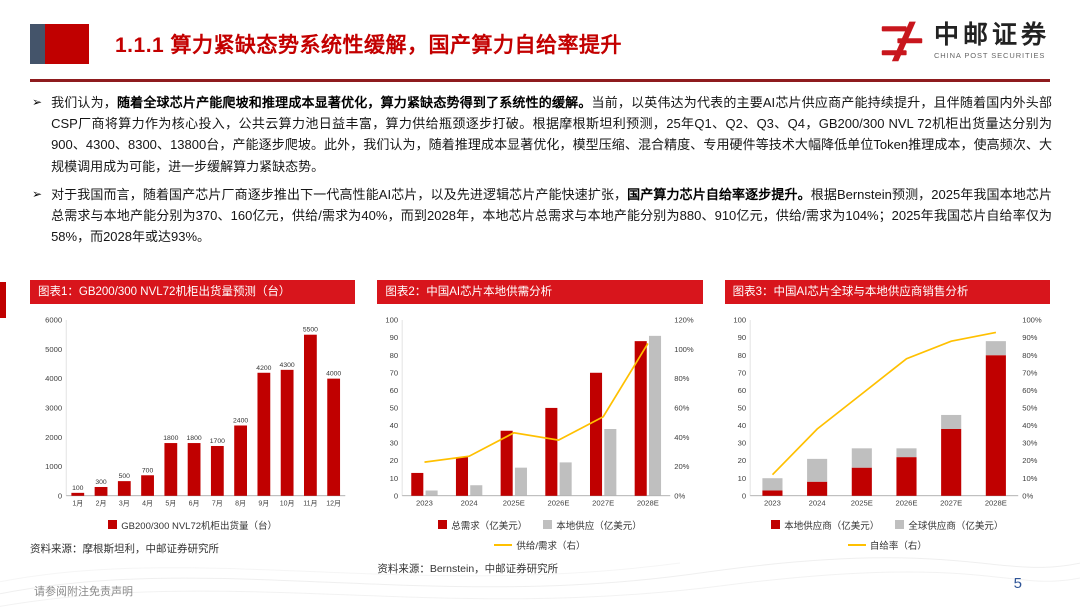 The width and height of the screenshot is (1080, 608). What do you see at coordinates (1029, 337) in the screenshot?
I see `svg-text: 90%` at bounding box center [1029, 337].